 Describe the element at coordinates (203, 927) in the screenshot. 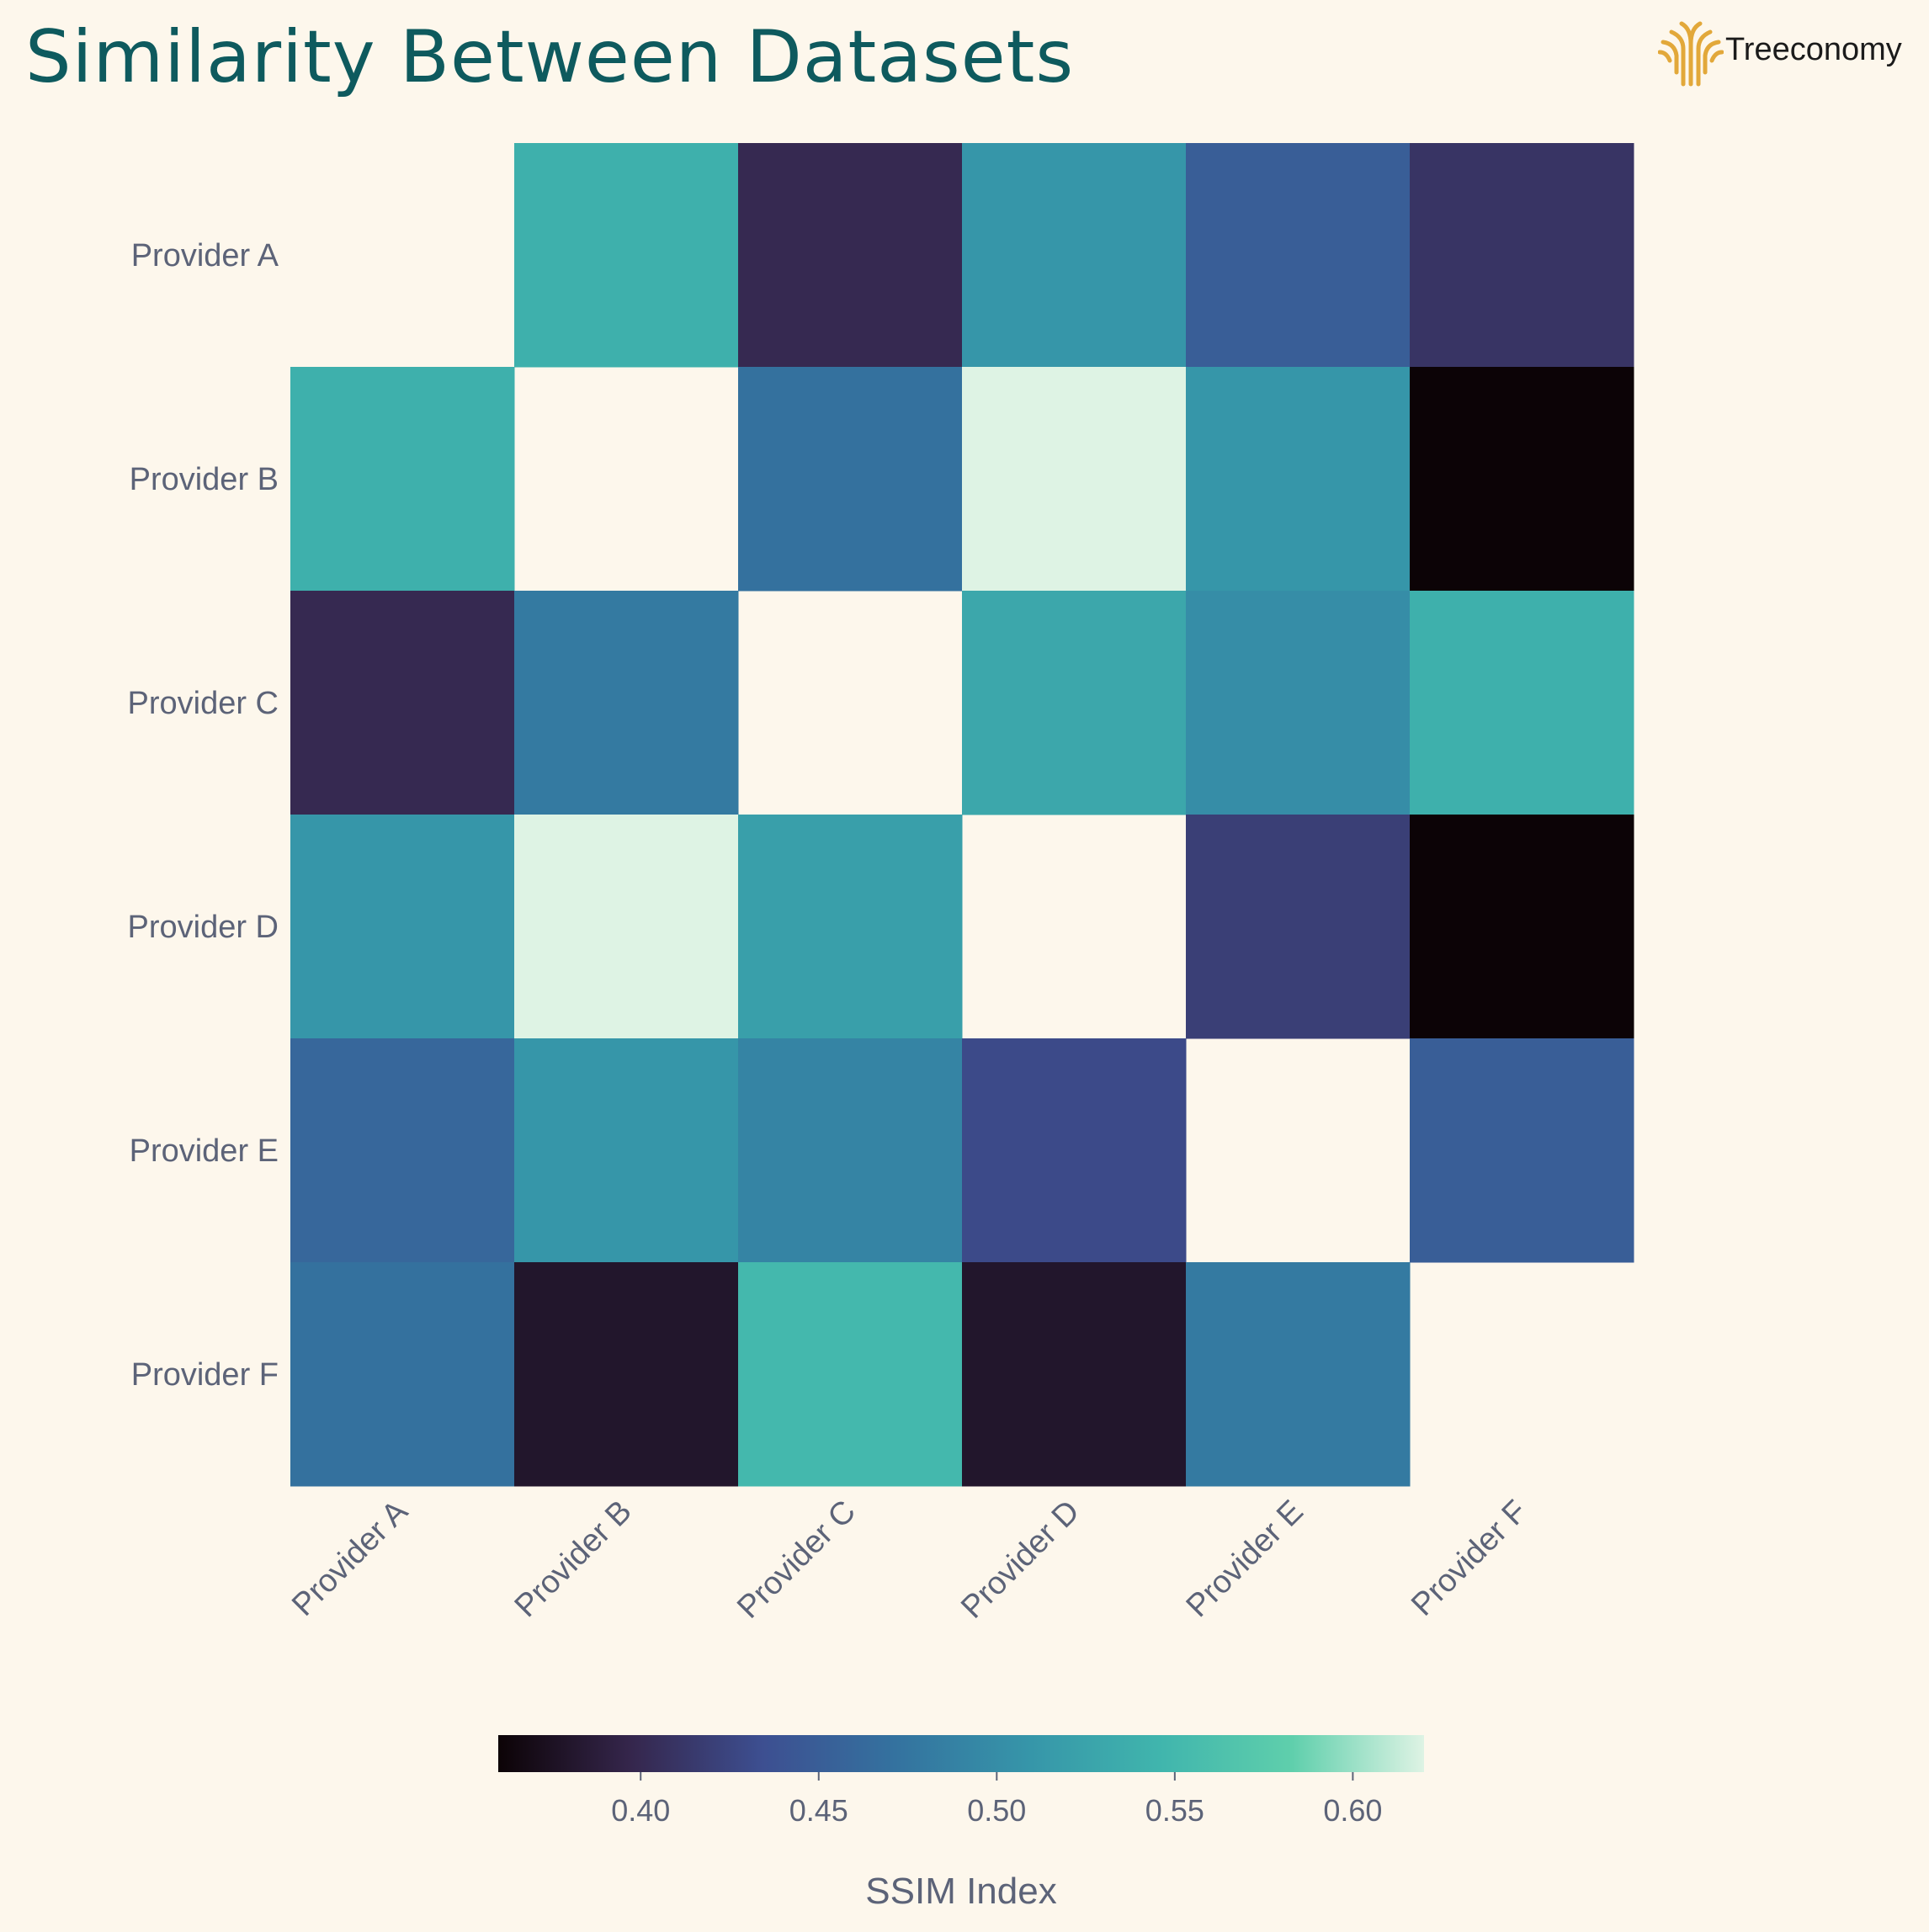

I see `row-label: Provider D` at that location.